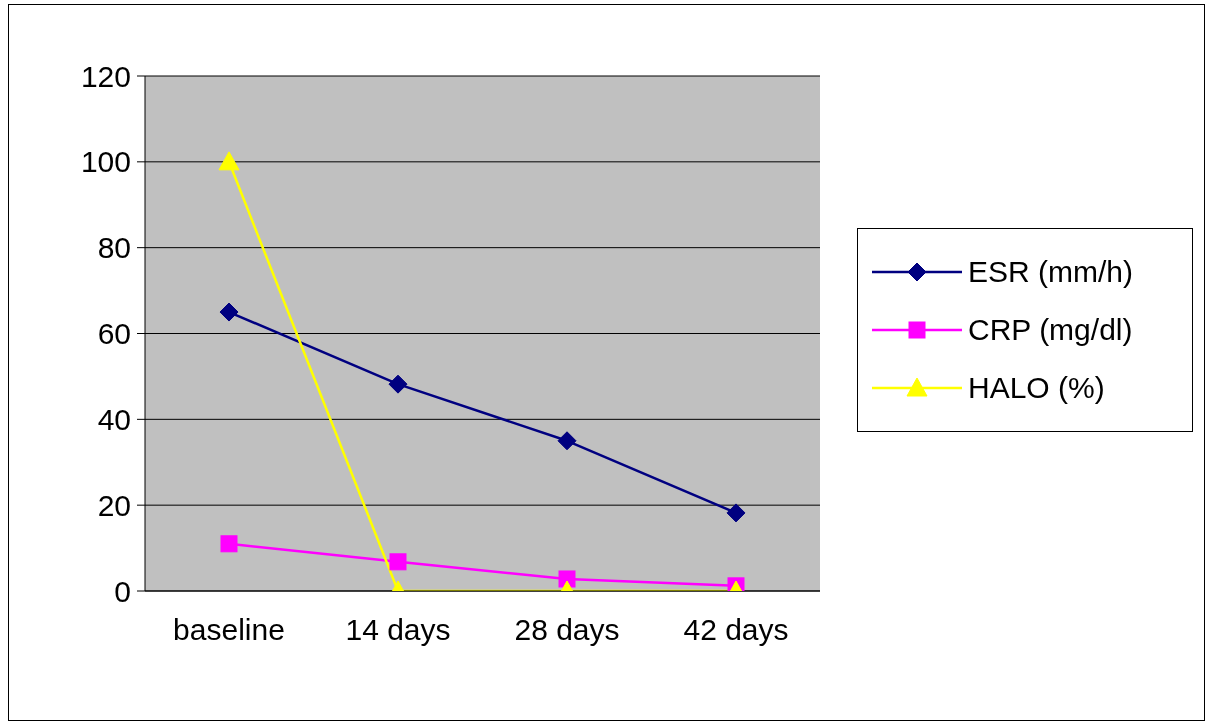  What do you see at coordinates (567, 630) in the screenshot?
I see `x-tick-label: 28 days` at bounding box center [567, 630].